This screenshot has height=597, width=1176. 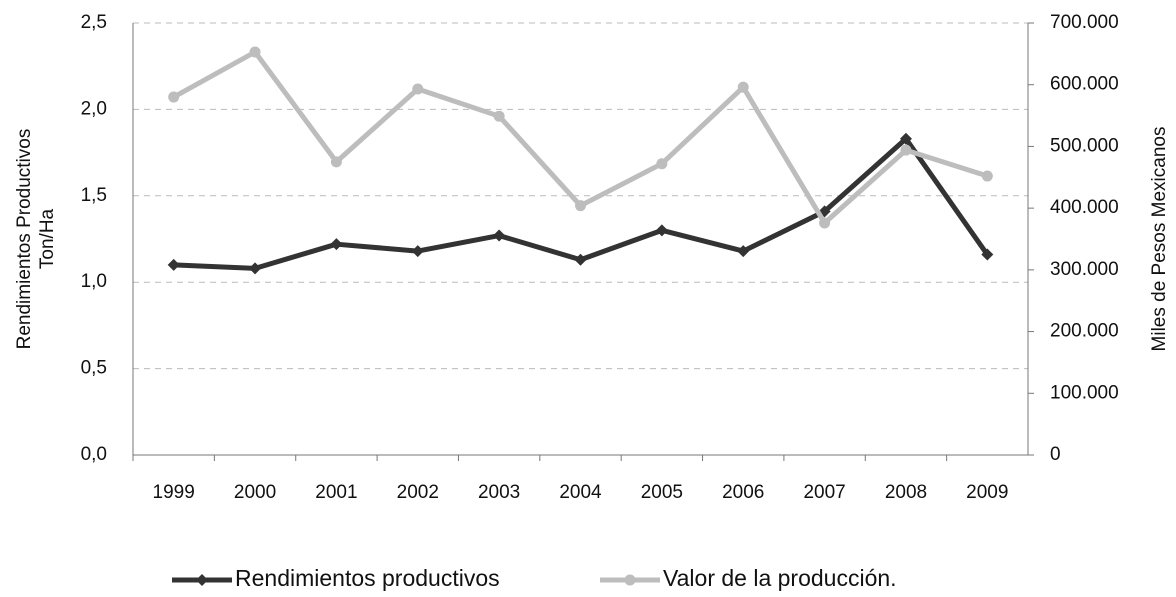 I want to click on y-axis-title: Ton/Ha, so click(x=47, y=238).